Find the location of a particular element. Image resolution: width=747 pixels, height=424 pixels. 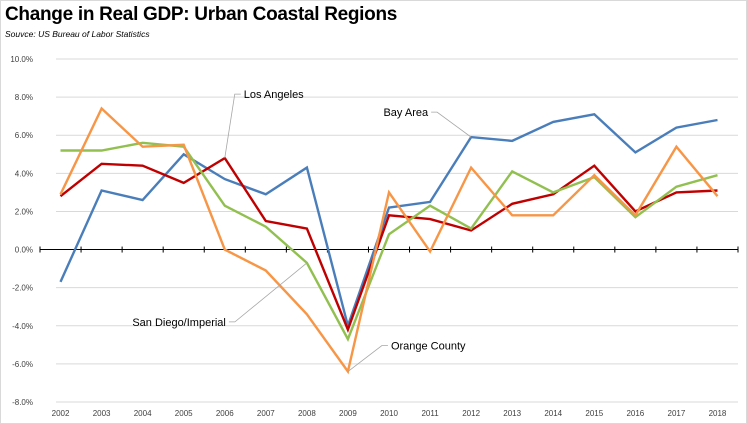

y-tick-label: -2.0% is located at coordinates (22, 288).